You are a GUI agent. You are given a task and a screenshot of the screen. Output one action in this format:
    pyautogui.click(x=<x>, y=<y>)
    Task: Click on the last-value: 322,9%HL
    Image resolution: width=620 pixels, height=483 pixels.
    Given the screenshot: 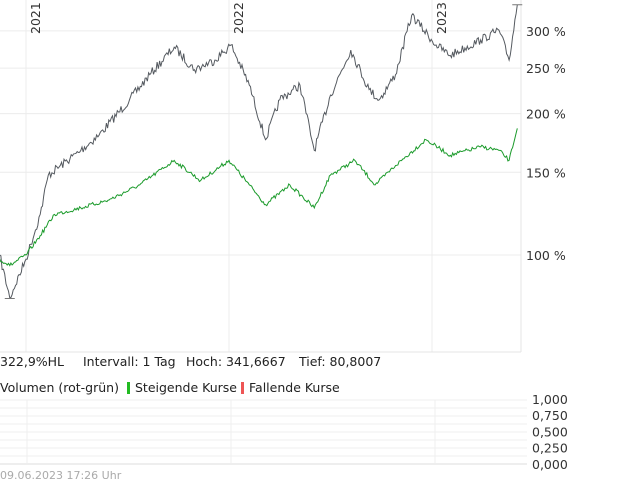 What is the action you would take?
    pyautogui.click(x=32, y=361)
    